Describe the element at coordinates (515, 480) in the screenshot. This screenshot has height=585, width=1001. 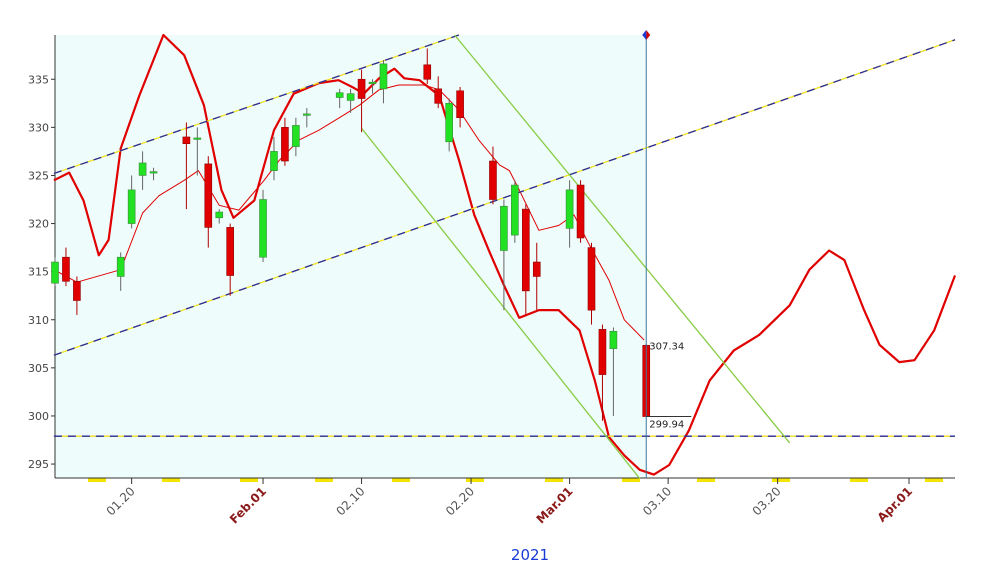
I see `week-markers` at that location.